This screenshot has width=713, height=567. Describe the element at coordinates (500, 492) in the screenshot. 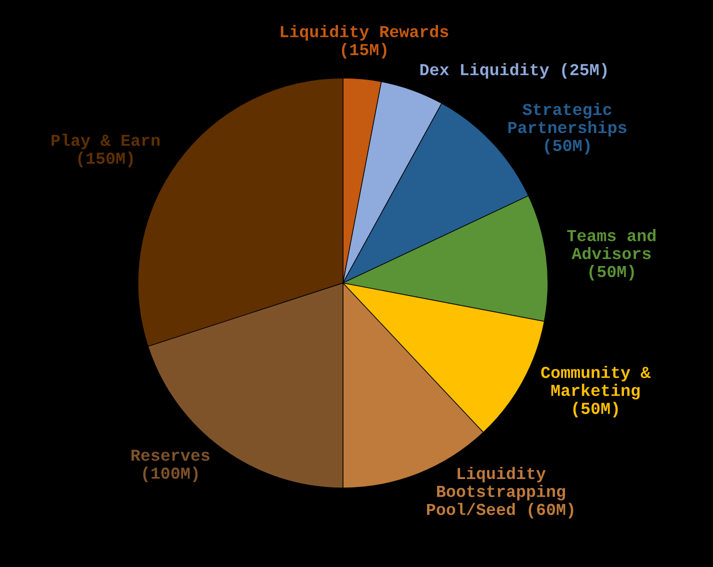

I see `slice-label: Liquidity Bootstrapping Pool/Seed (60M)` at that location.